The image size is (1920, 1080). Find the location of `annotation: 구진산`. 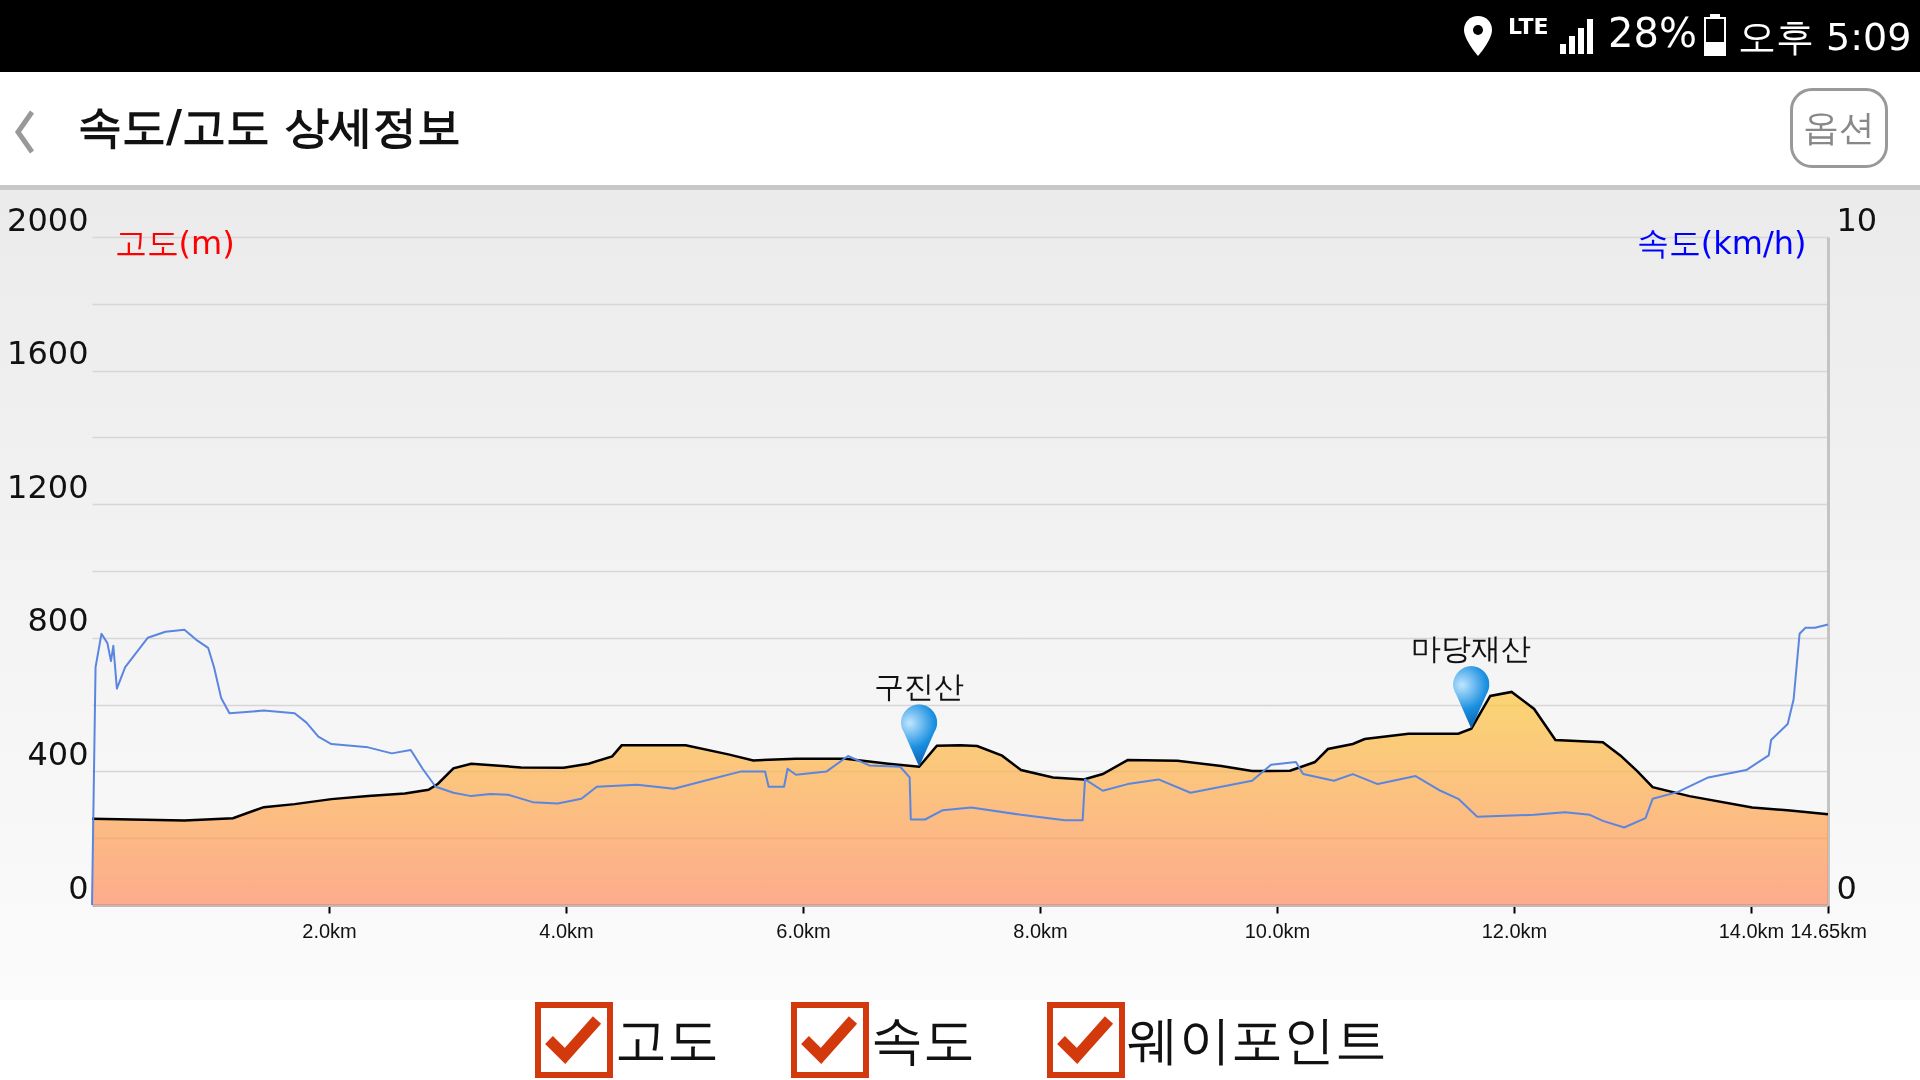

annotation: 구진산 is located at coordinates (919, 686).